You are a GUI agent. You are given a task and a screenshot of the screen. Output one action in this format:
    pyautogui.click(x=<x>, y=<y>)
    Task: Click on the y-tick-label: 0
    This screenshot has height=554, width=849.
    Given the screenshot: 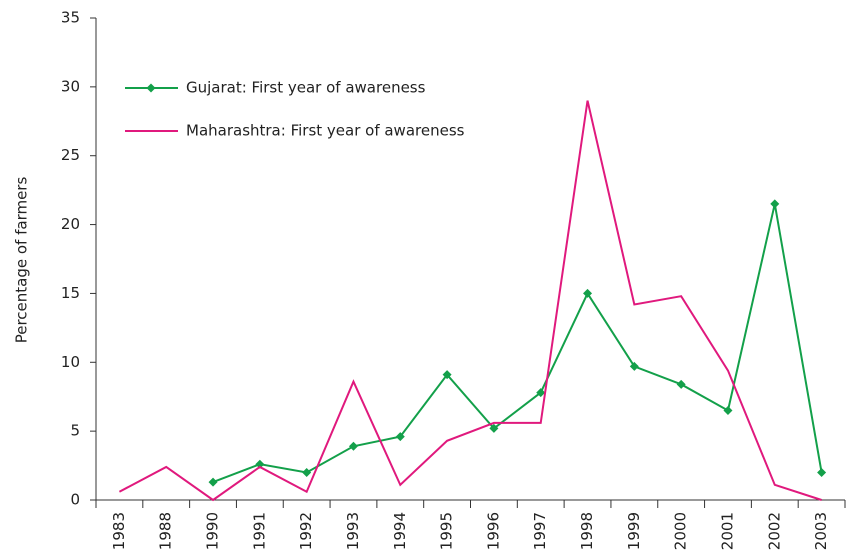 What is the action you would take?
    pyautogui.click(x=75, y=500)
    